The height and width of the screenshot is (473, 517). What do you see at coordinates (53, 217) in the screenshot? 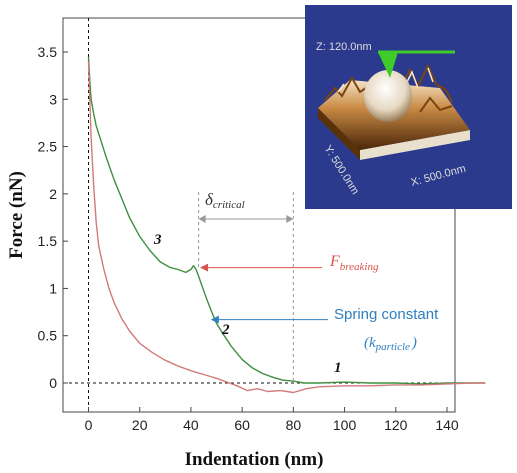
I see `y-axis-ticks: 0 0.5 1 1.5 2 2.5 3 3.5` at bounding box center [53, 217].